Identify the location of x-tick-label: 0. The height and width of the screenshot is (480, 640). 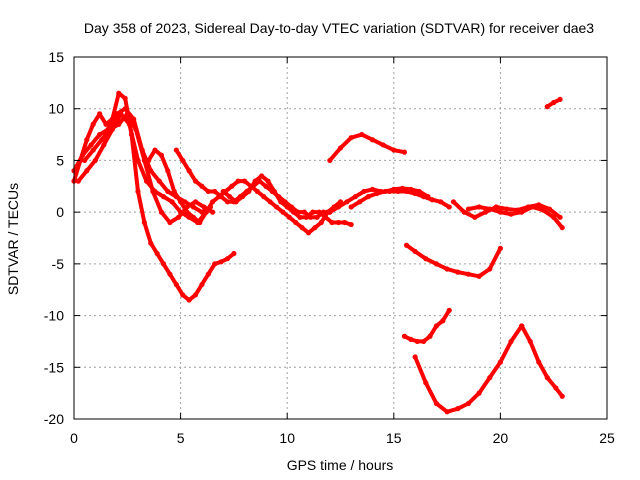
(74, 438).